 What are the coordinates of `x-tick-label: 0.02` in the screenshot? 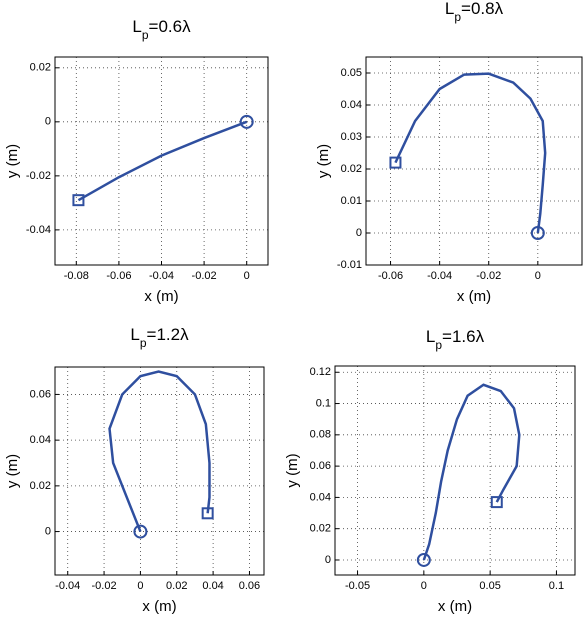 It's located at (176, 586).